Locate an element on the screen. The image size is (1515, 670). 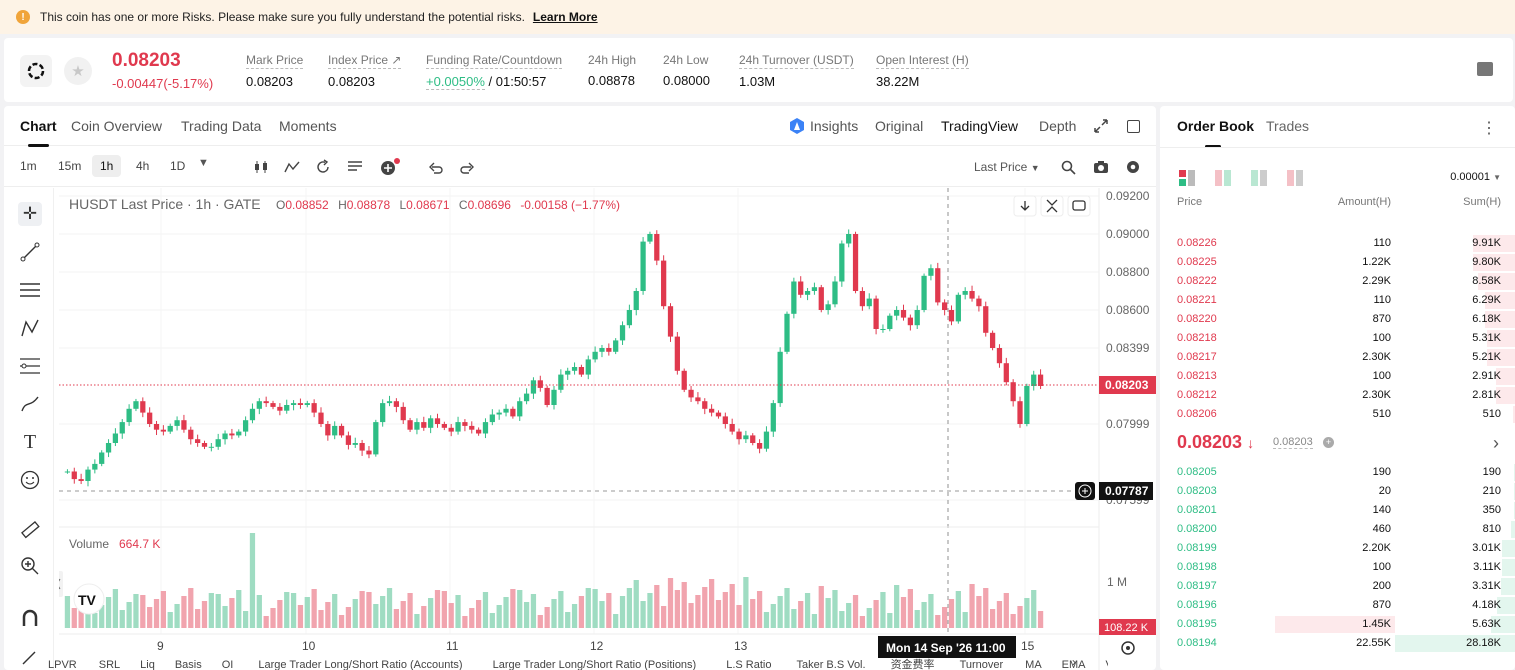
view-depth: Depth is located at coordinates (1058, 126).